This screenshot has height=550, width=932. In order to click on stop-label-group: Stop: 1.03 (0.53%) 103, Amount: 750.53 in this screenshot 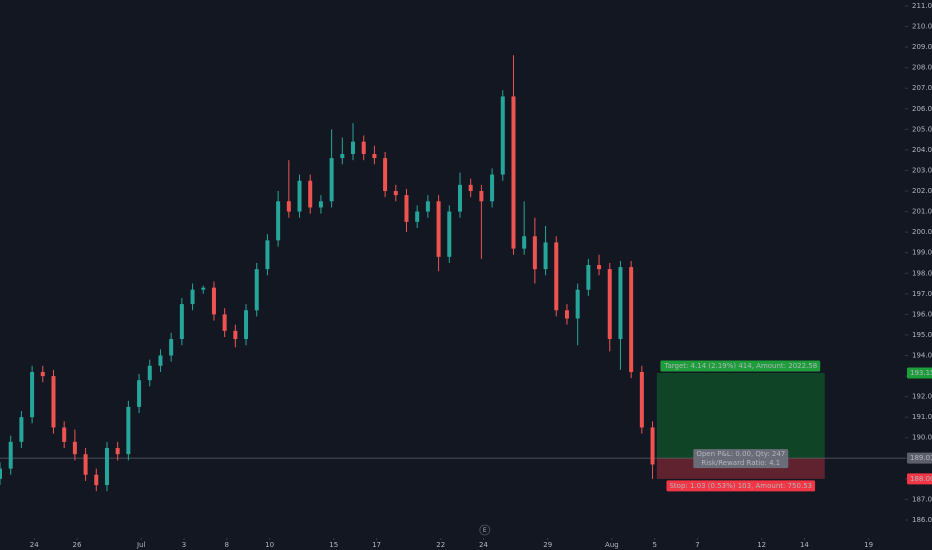, I will do `click(741, 486)`.